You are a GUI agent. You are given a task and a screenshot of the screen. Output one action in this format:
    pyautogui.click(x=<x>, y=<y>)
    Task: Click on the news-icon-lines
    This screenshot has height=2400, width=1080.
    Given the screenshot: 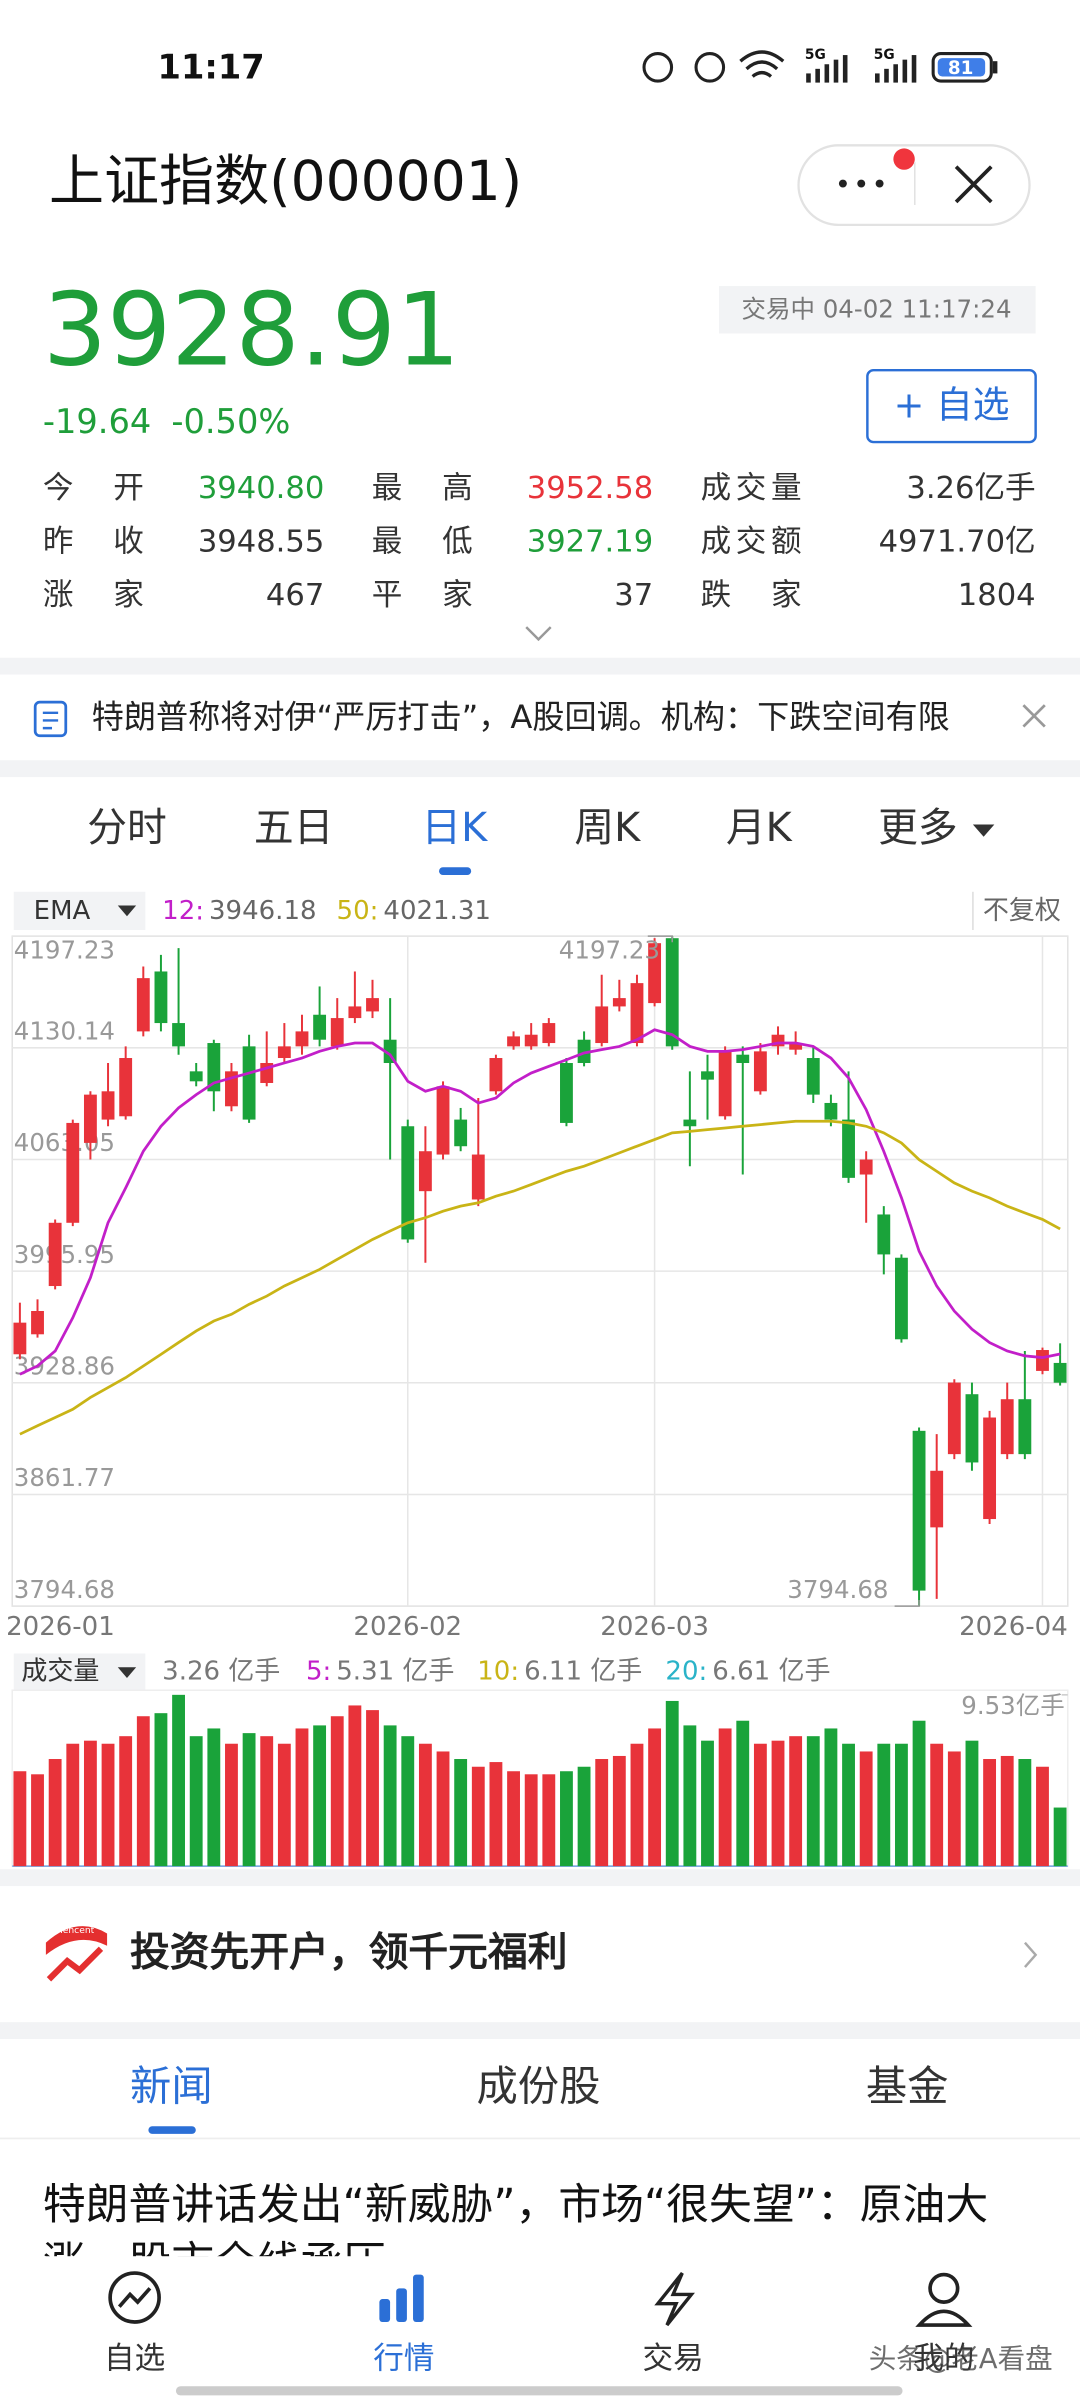 What is the action you would take?
    pyautogui.click(x=50, y=720)
    